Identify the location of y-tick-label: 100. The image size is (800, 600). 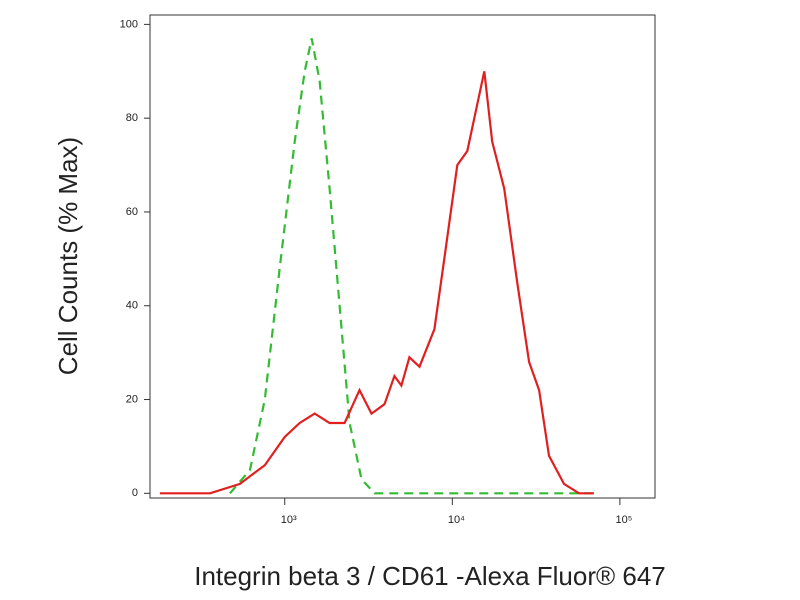
(129, 24).